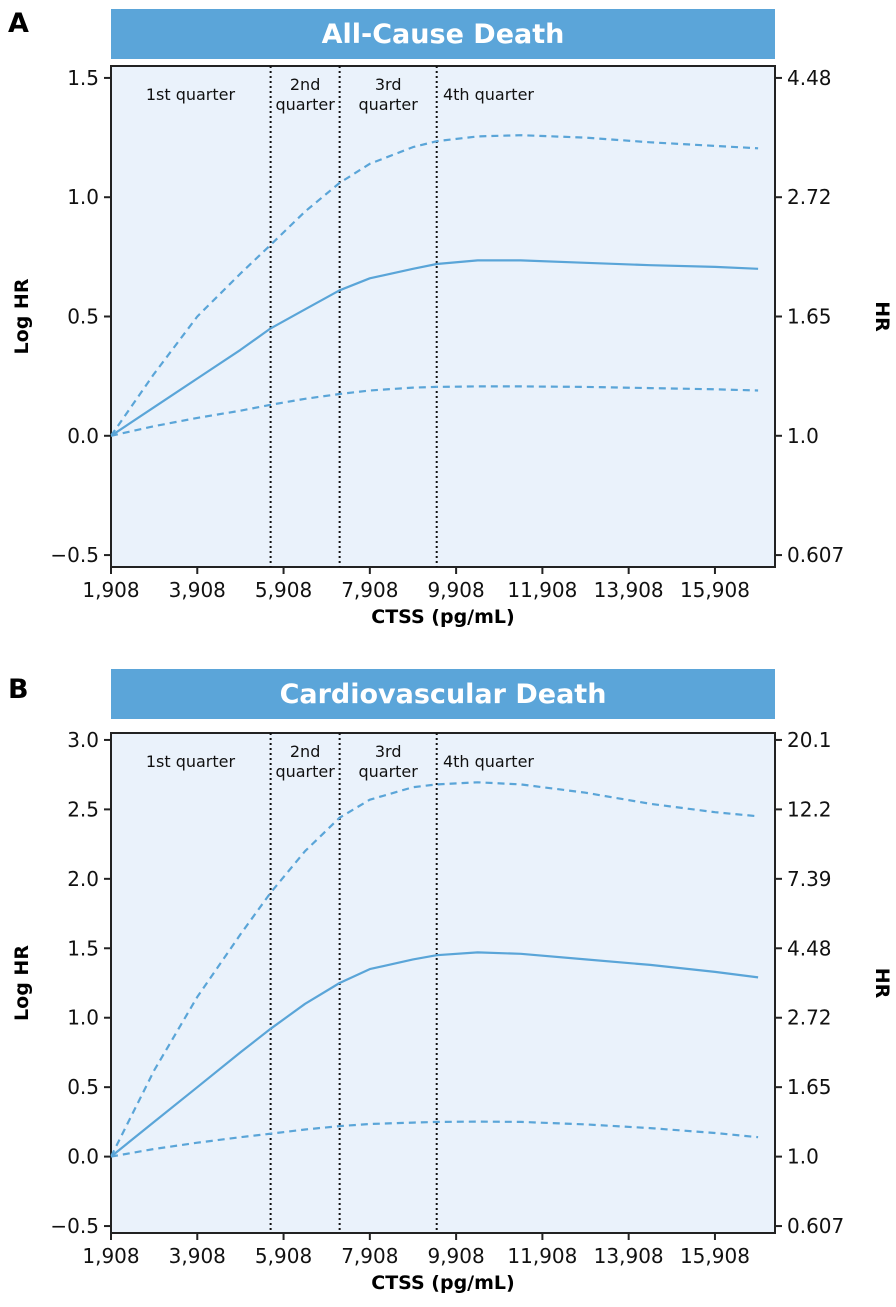  Describe the element at coordinates (443, 694) in the screenshot. I see `chart-title-banner: Cardiovascular Death` at that location.